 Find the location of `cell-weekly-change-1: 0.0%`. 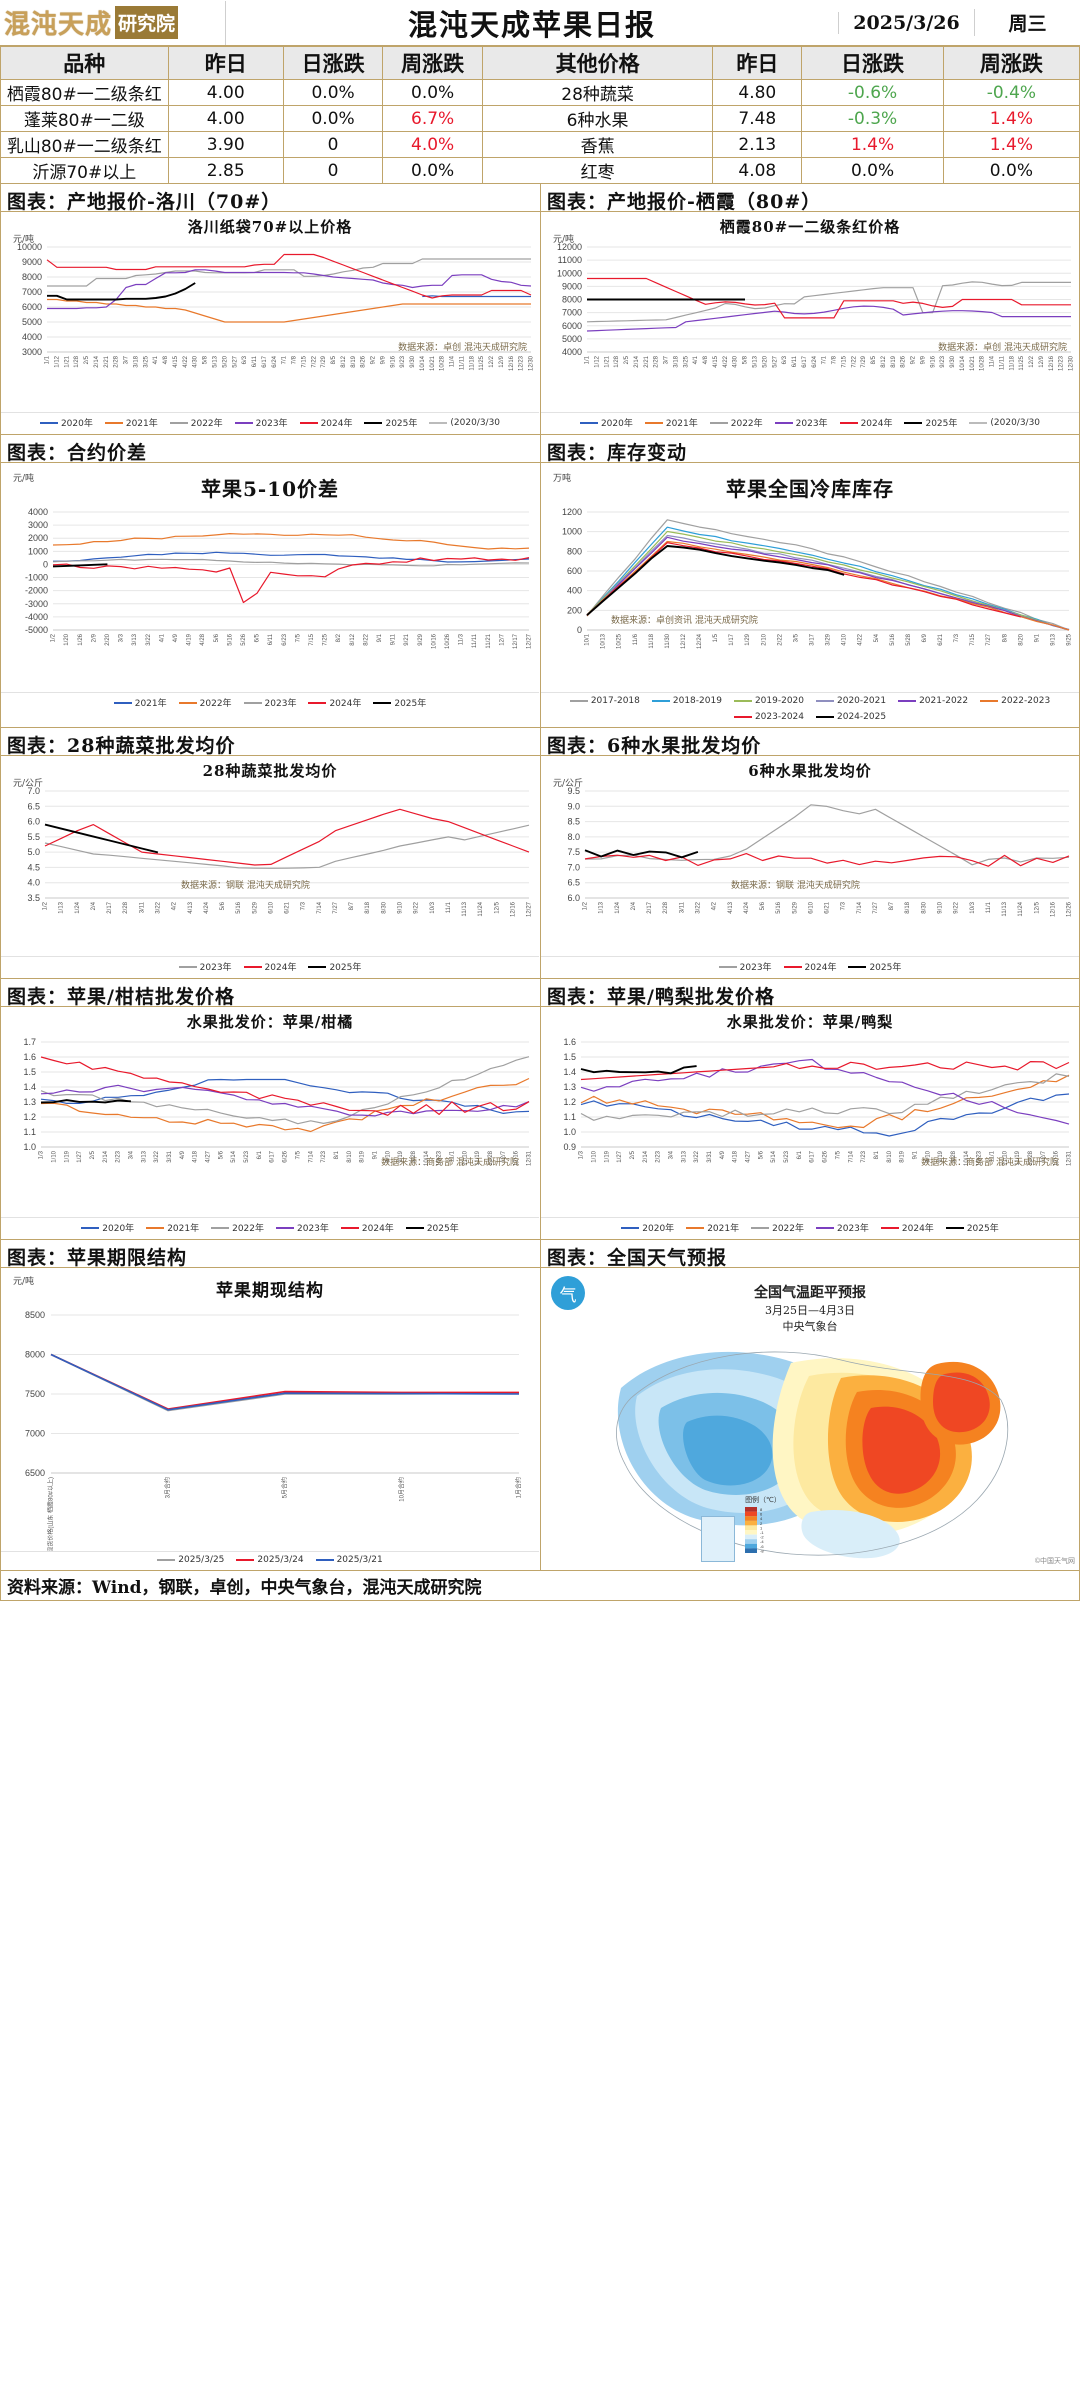

cell-weekly-change-1: 0.0% is located at coordinates (432, 170).